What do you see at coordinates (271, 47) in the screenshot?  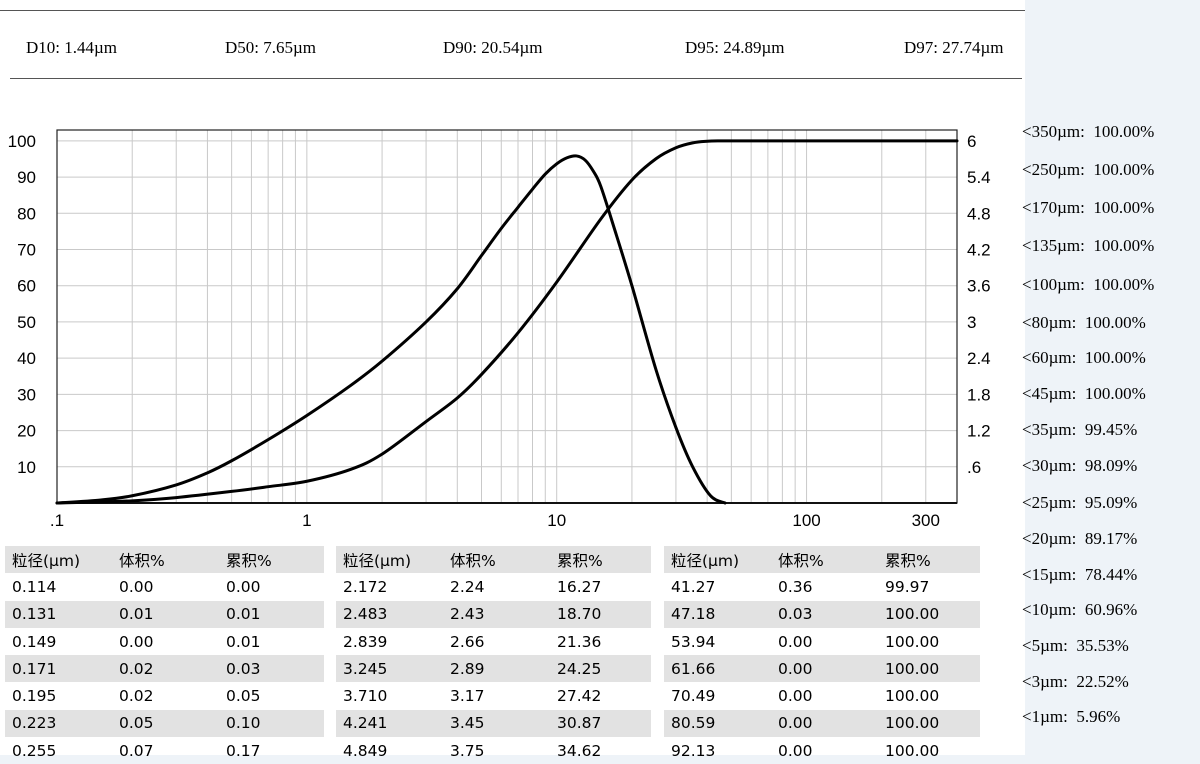 I see `d50-value: D50: 7.65µm` at bounding box center [271, 47].